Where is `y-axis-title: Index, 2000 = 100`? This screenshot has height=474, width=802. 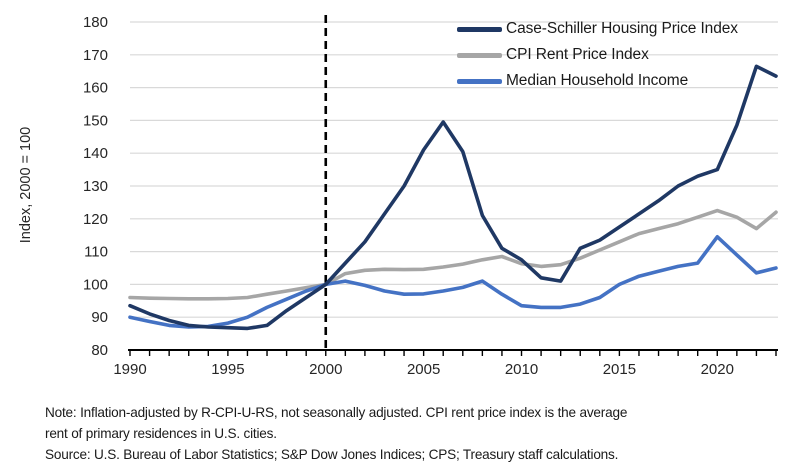
y-axis-title: Index, 2000 = 100 is located at coordinates (26, 185).